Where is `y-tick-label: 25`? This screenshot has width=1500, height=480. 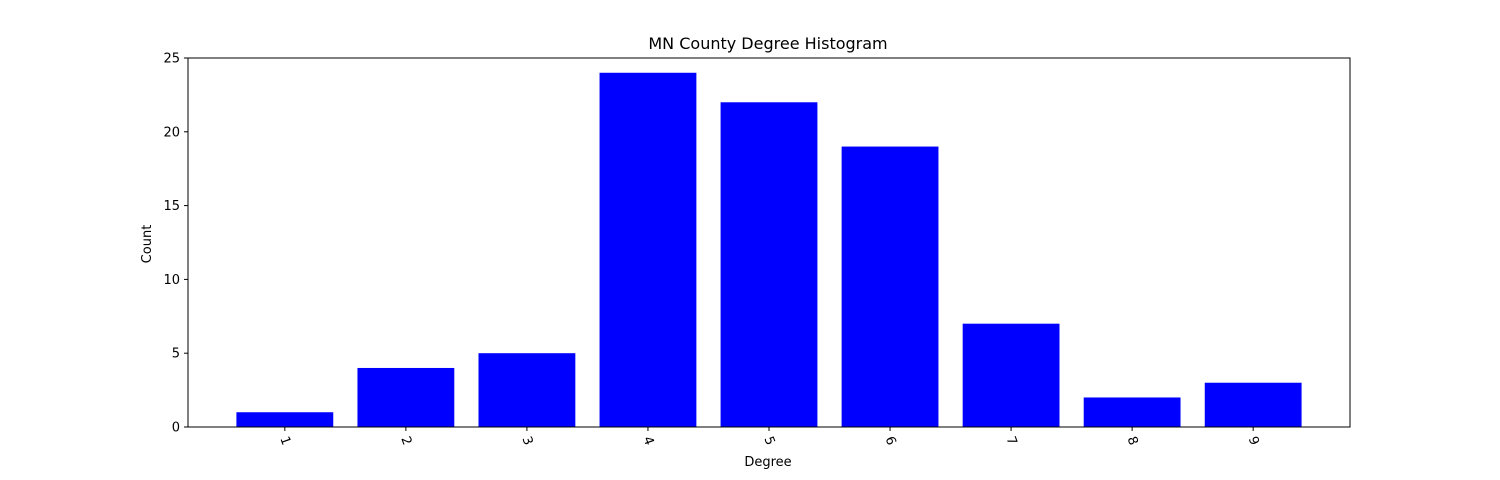
y-tick-label: 25 is located at coordinates (171, 59).